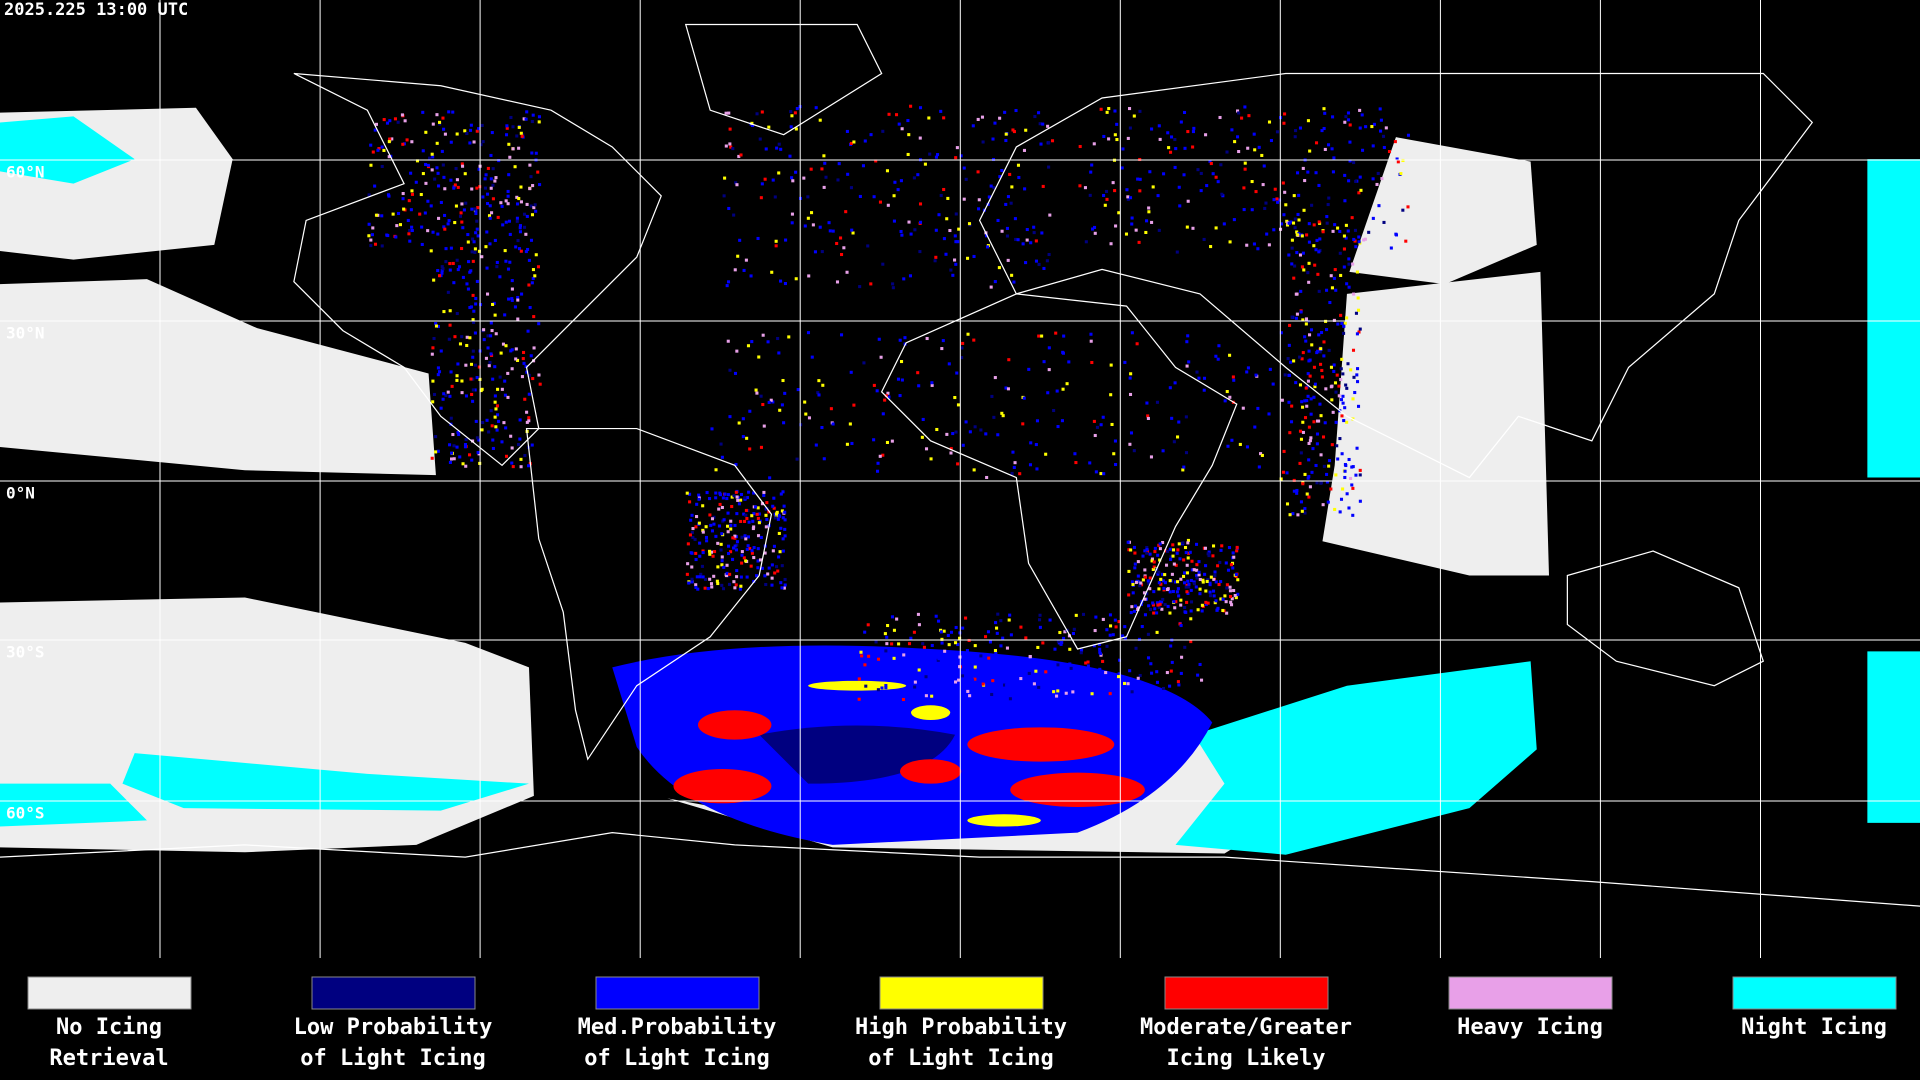 This screenshot has width=1920, height=1080. What do you see at coordinates (477, 269) in the screenshot?
I see `coastline` at bounding box center [477, 269].